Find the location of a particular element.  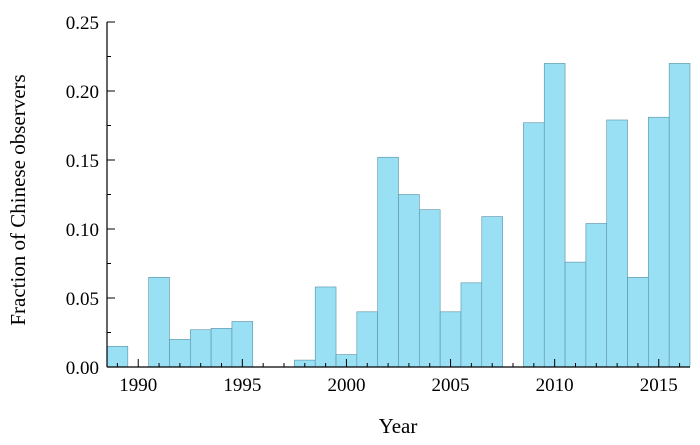

bar-2003 is located at coordinates (409, 281).